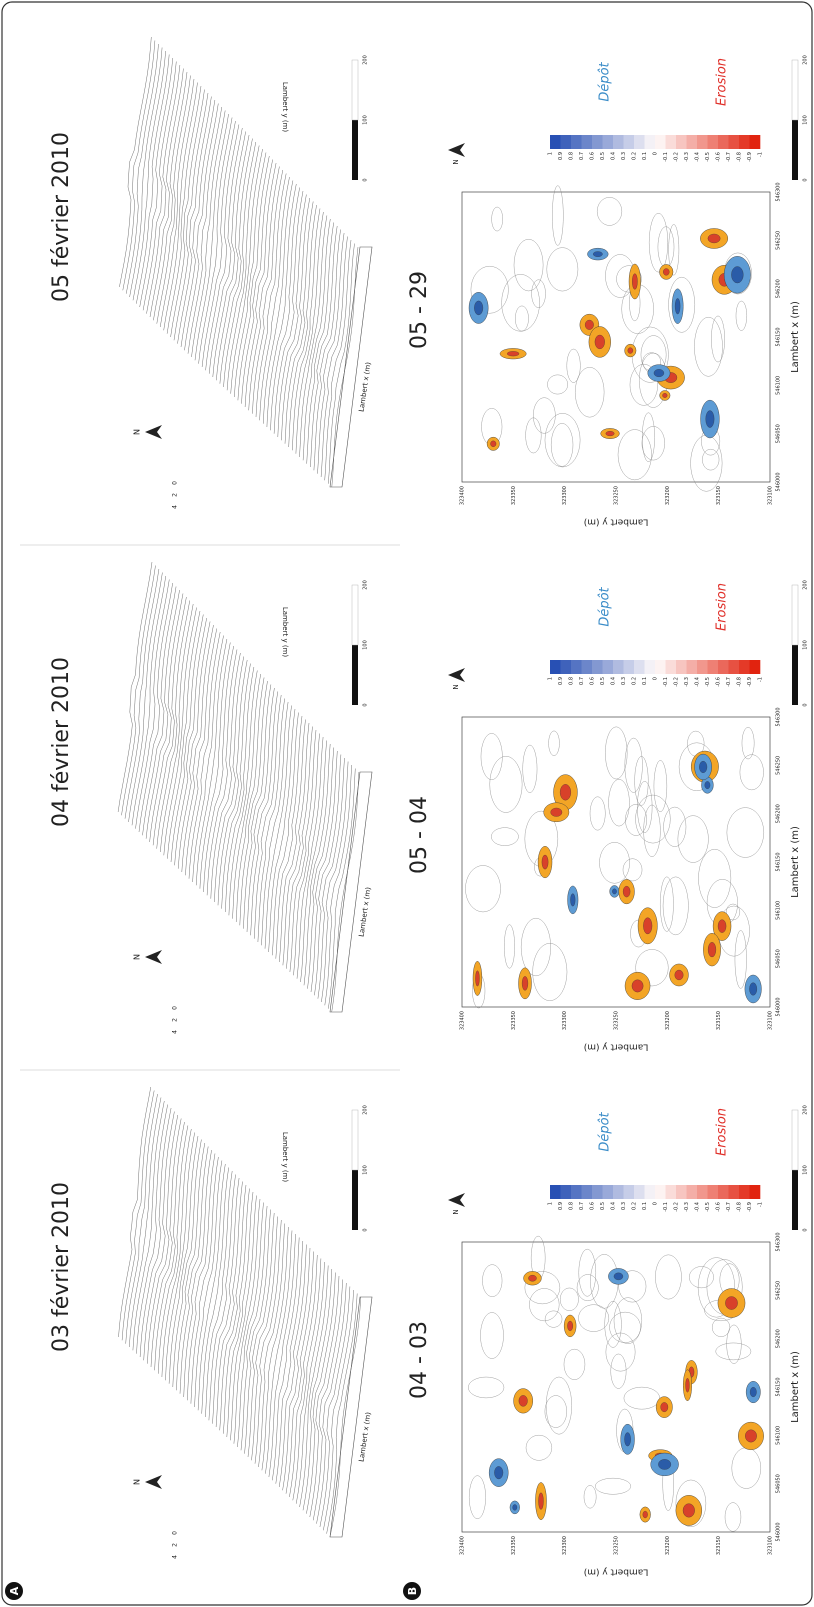  What do you see at coordinates (355, 1200) in the screenshot?
I see `scale-bar` at bounding box center [355, 1200].